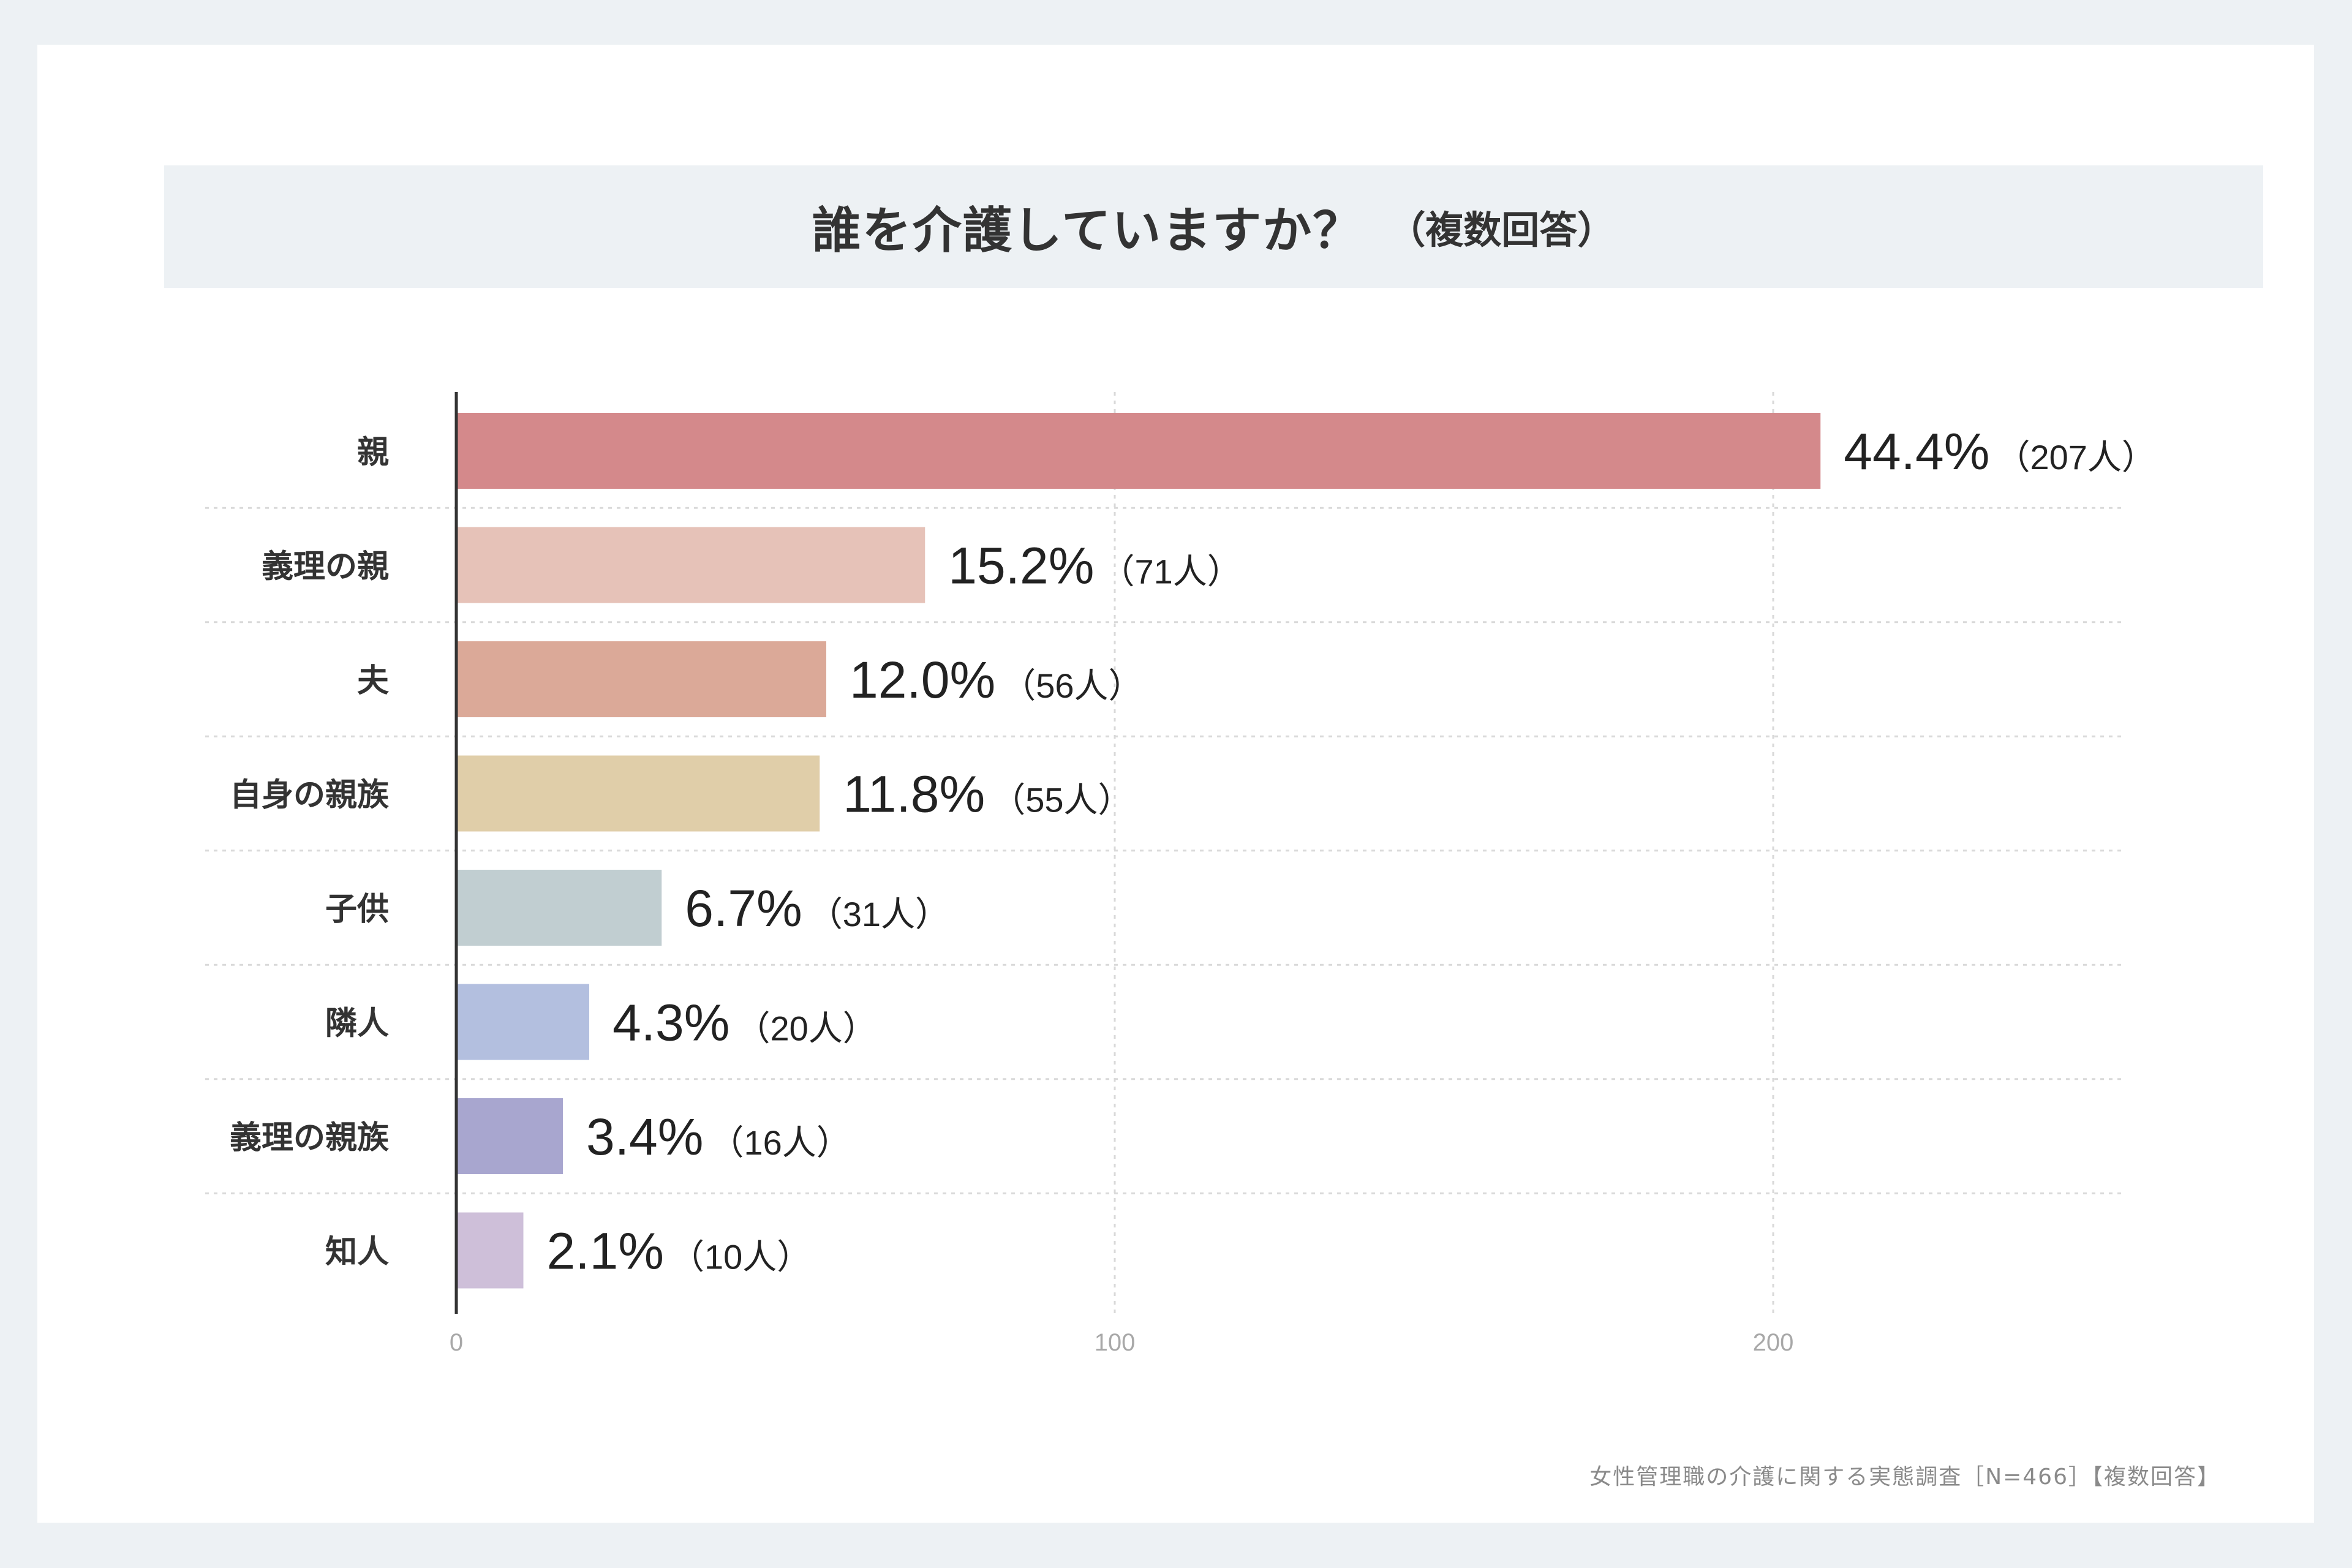  I want to click on value-label: 11.8% （55人）, so click(987, 794).